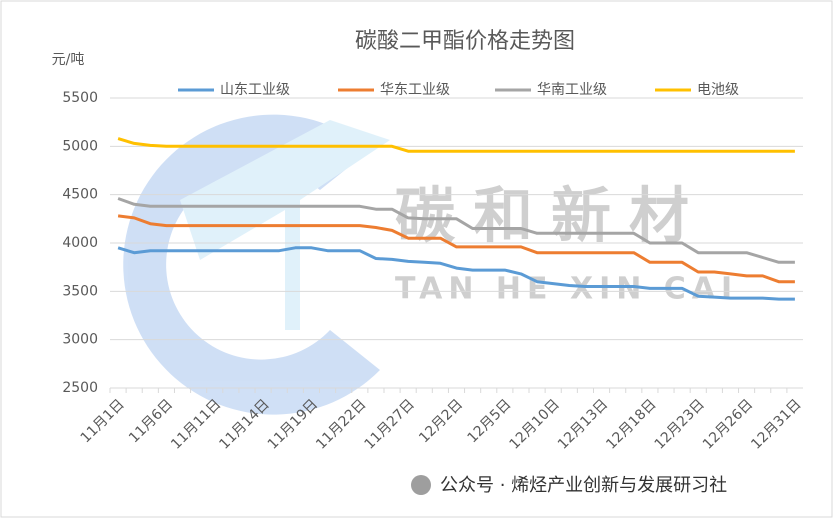  What do you see at coordinates (718, 90) in the screenshot?
I see `legend-label: 电池级` at bounding box center [718, 90].